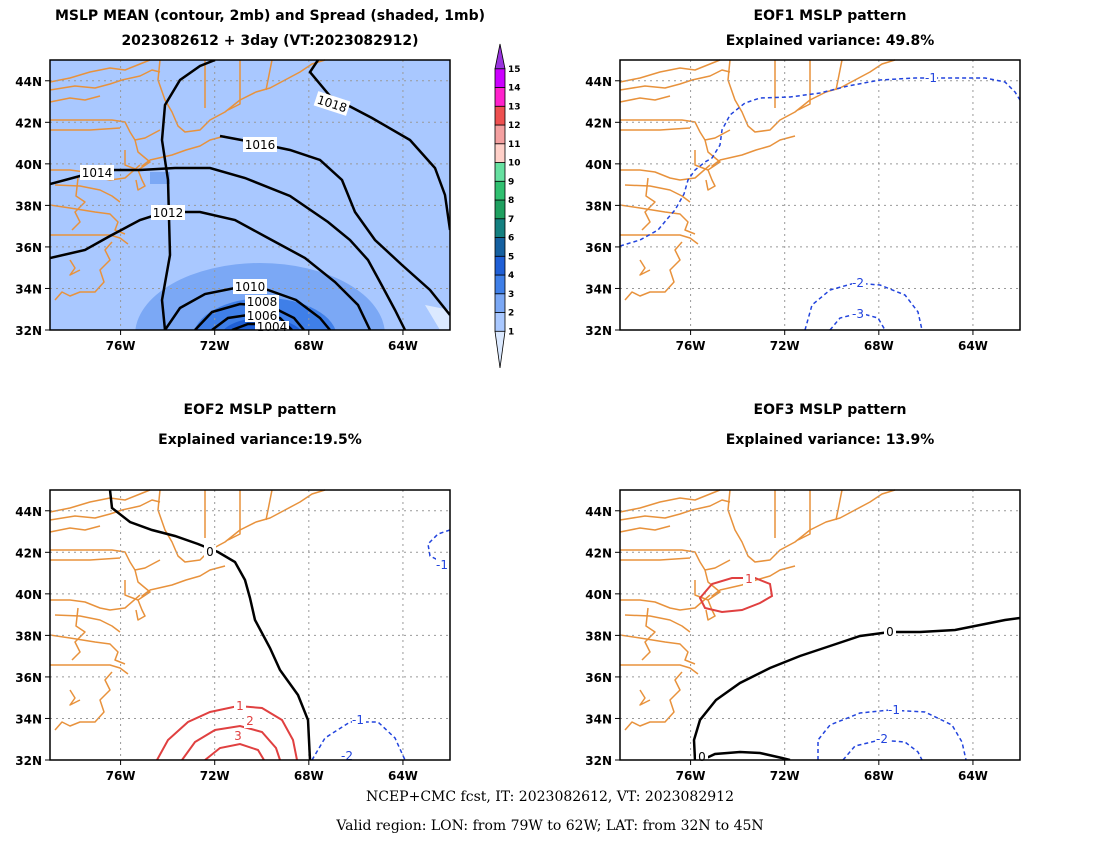 The image size is (1100, 850). I want to click on panel2-eof-contours, so click(820, 203).